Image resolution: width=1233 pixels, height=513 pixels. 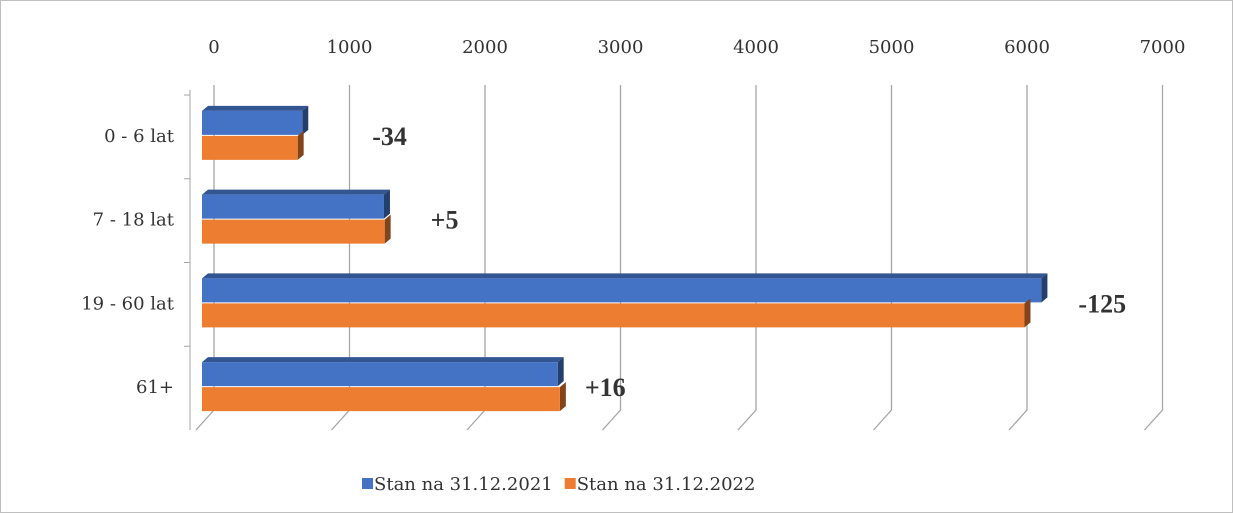 I want to click on y-tick-label: 61+, so click(x=155, y=387).